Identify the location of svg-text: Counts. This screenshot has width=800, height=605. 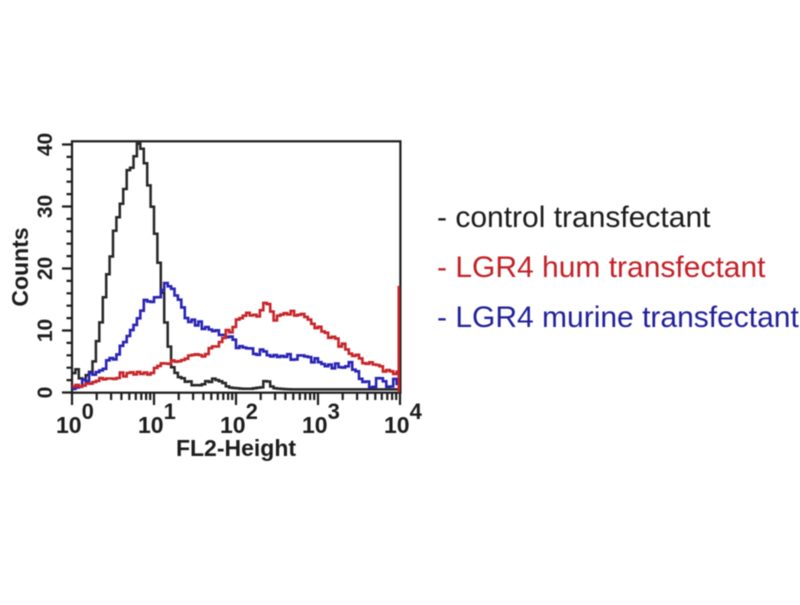
(20, 266).